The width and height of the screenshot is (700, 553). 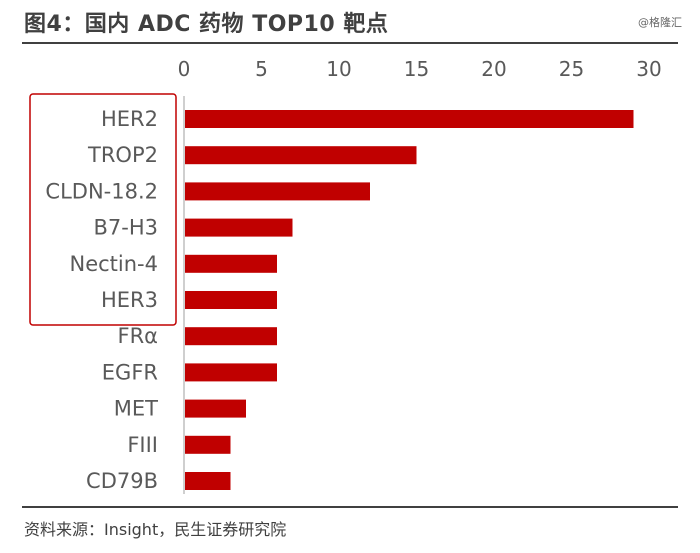 What do you see at coordinates (338, 69) in the screenshot?
I see `x-tick-label: 10` at bounding box center [338, 69].